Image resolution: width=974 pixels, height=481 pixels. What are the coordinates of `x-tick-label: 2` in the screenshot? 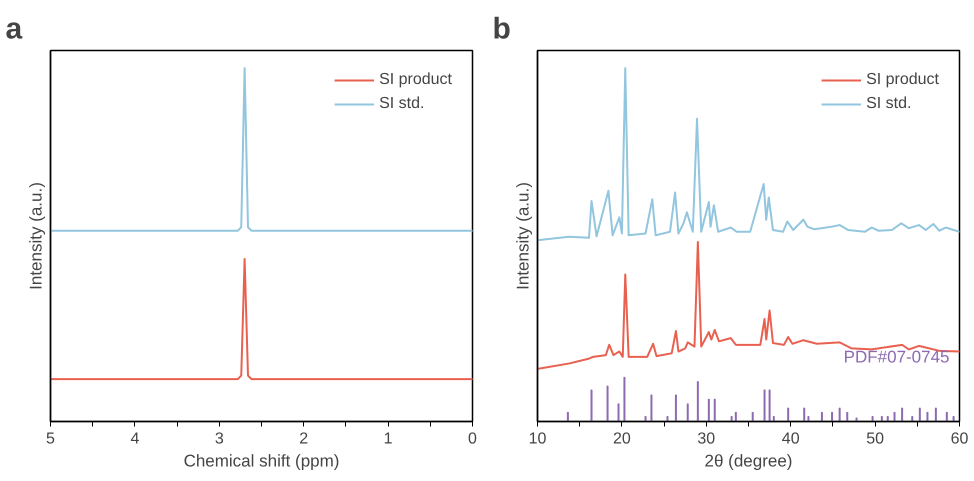 It's located at (303, 439).